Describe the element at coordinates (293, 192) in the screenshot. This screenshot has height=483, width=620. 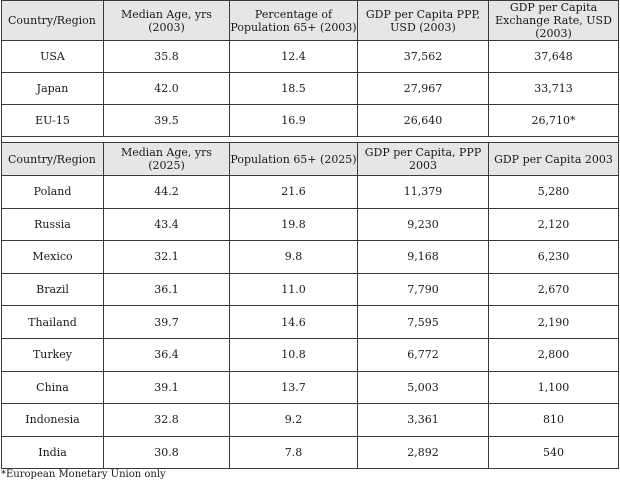
I see `cell-population-65: 21.6` at that location.